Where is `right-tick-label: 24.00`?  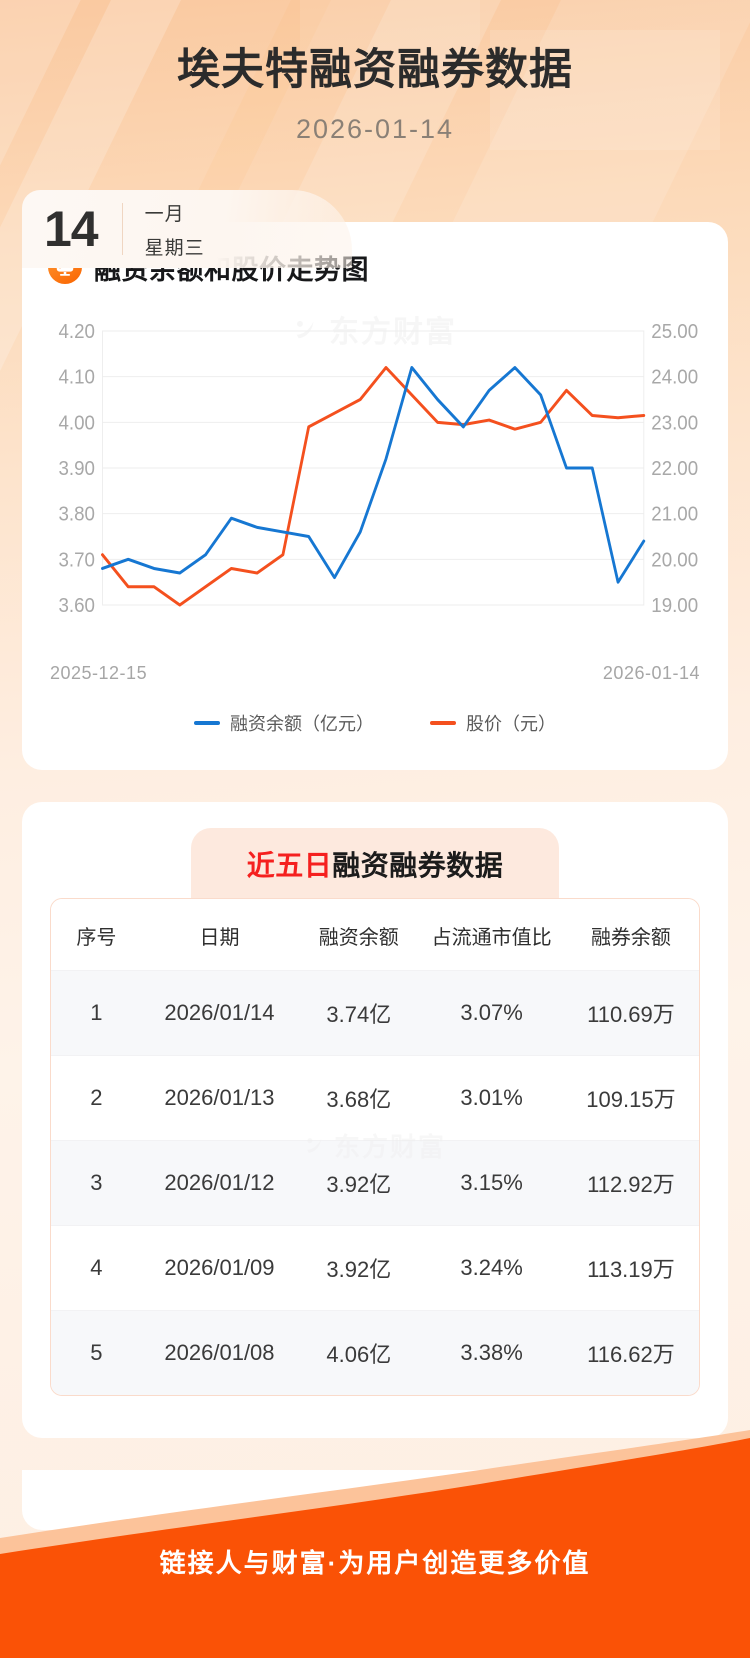 right-tick-label: 24.00 is located at coordinates (674, 377).